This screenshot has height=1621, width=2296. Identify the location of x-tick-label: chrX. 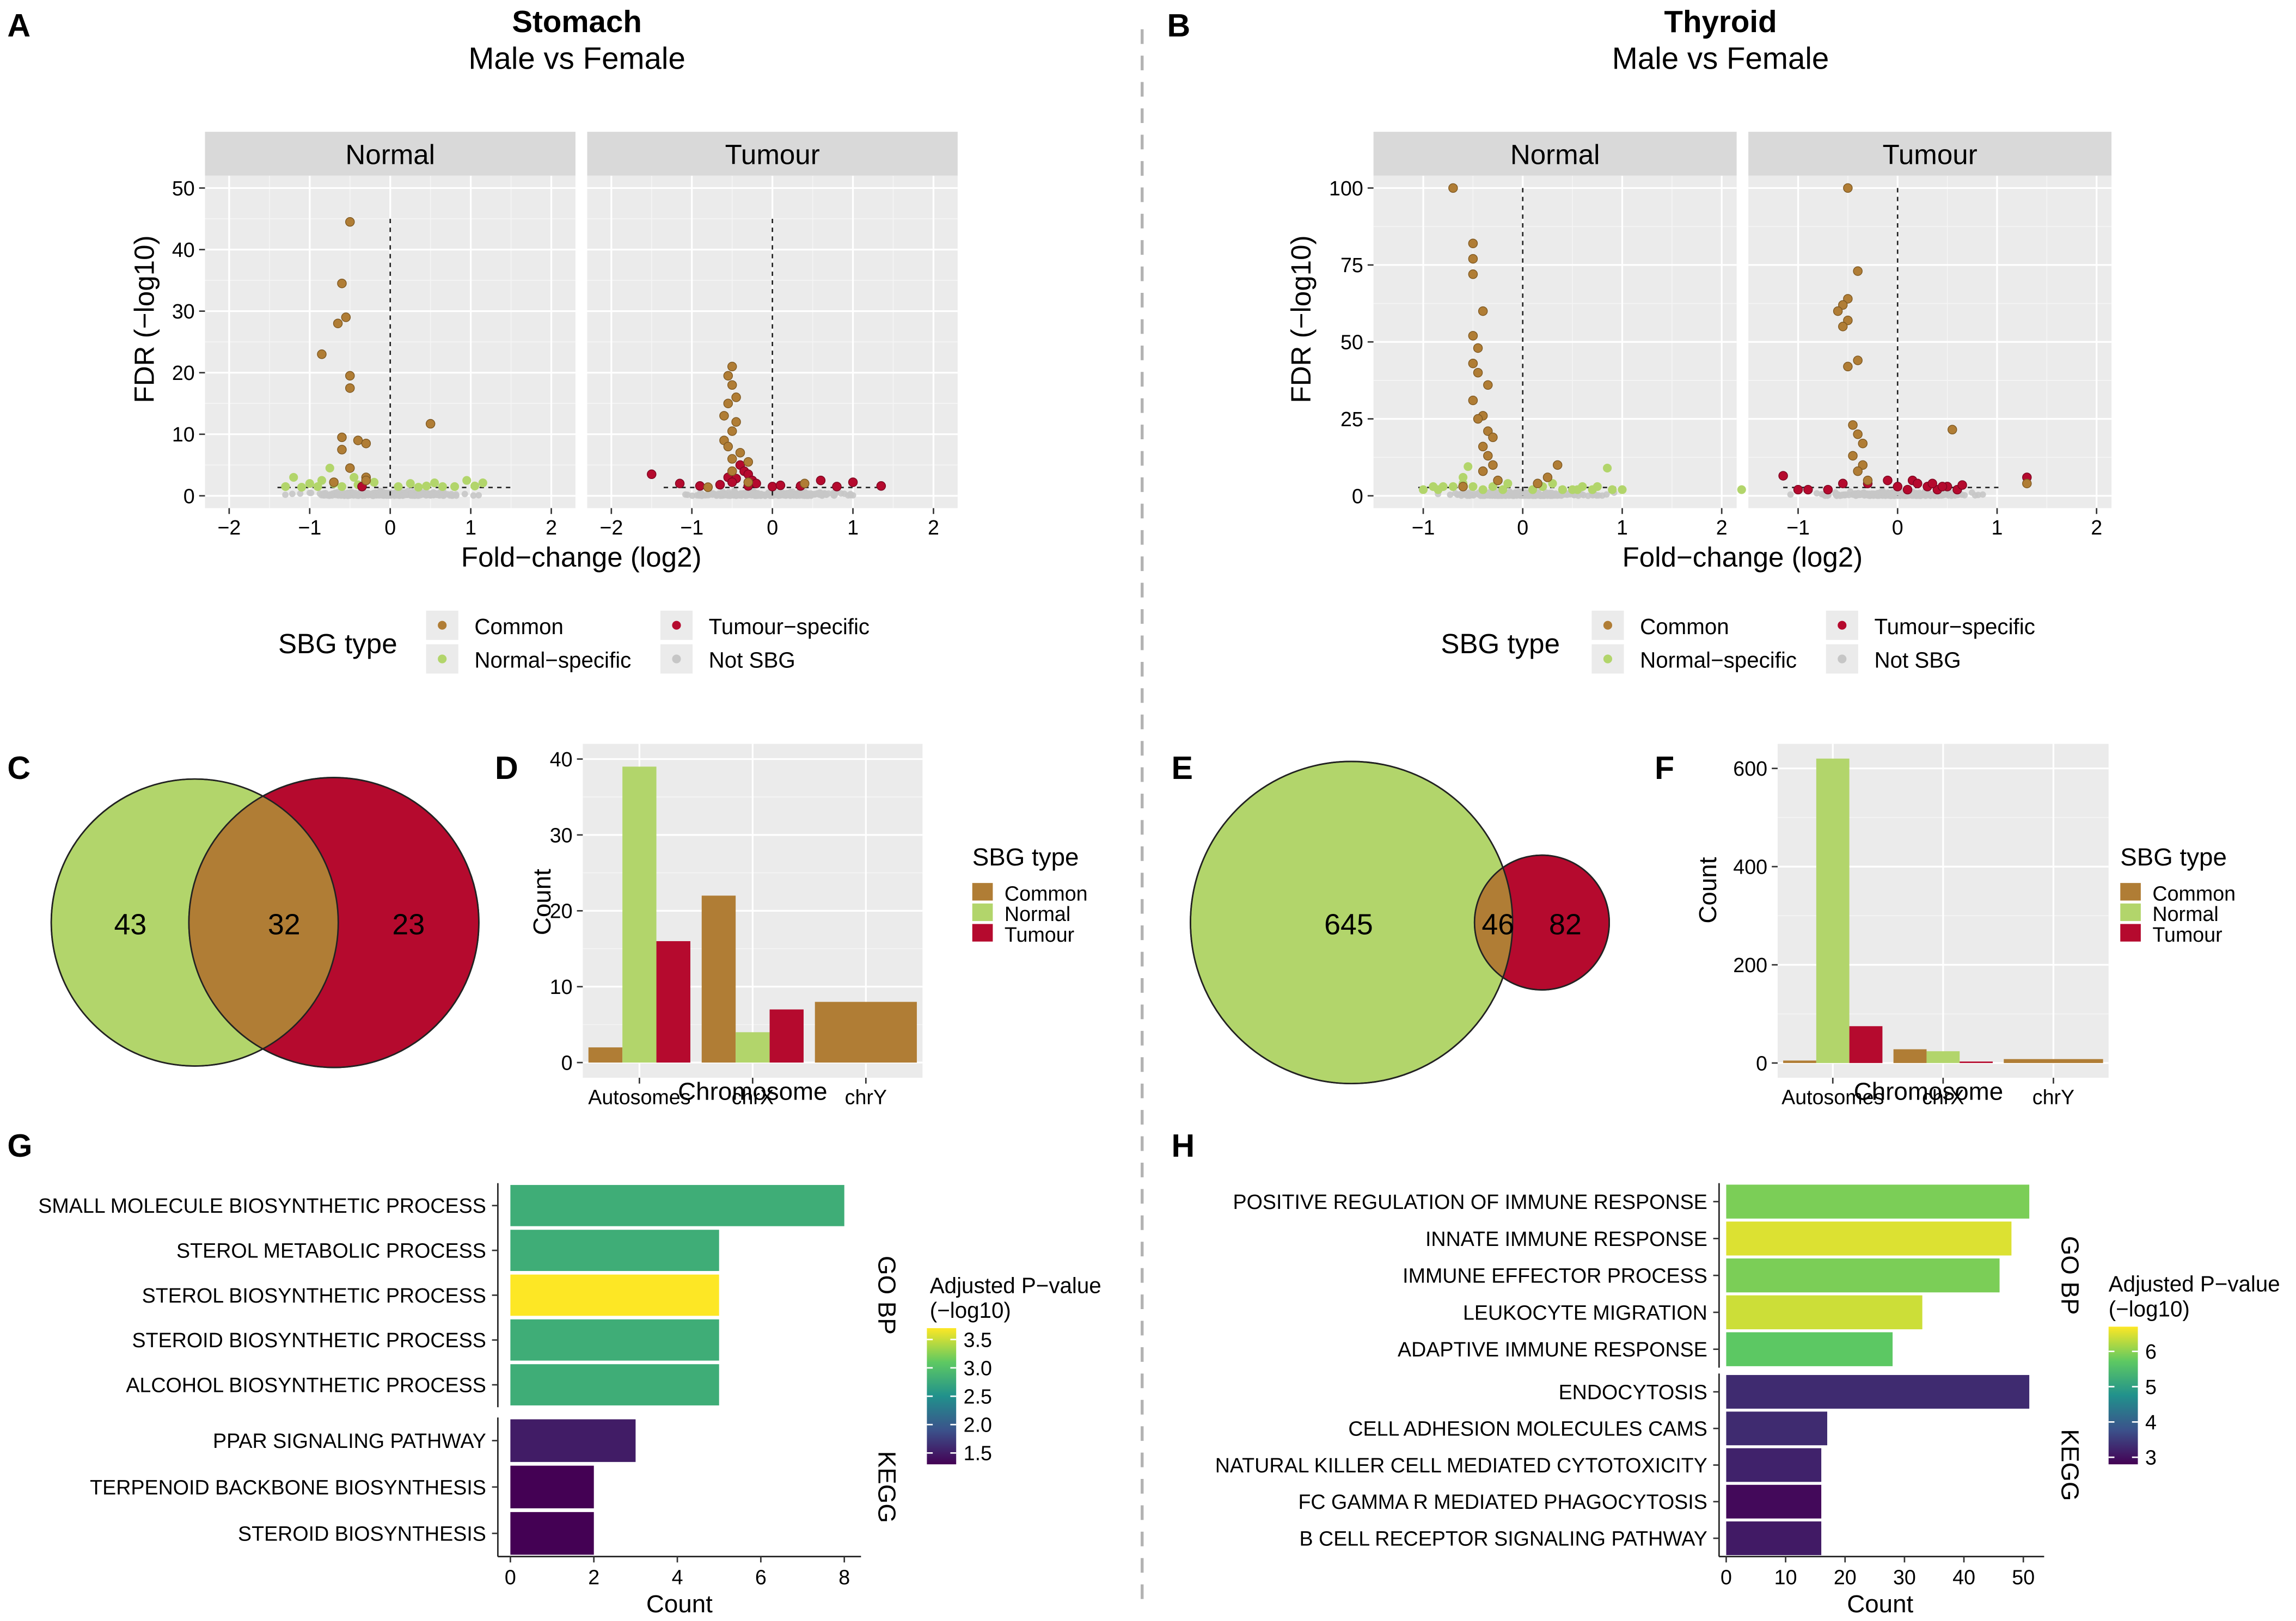
(753, 1096).